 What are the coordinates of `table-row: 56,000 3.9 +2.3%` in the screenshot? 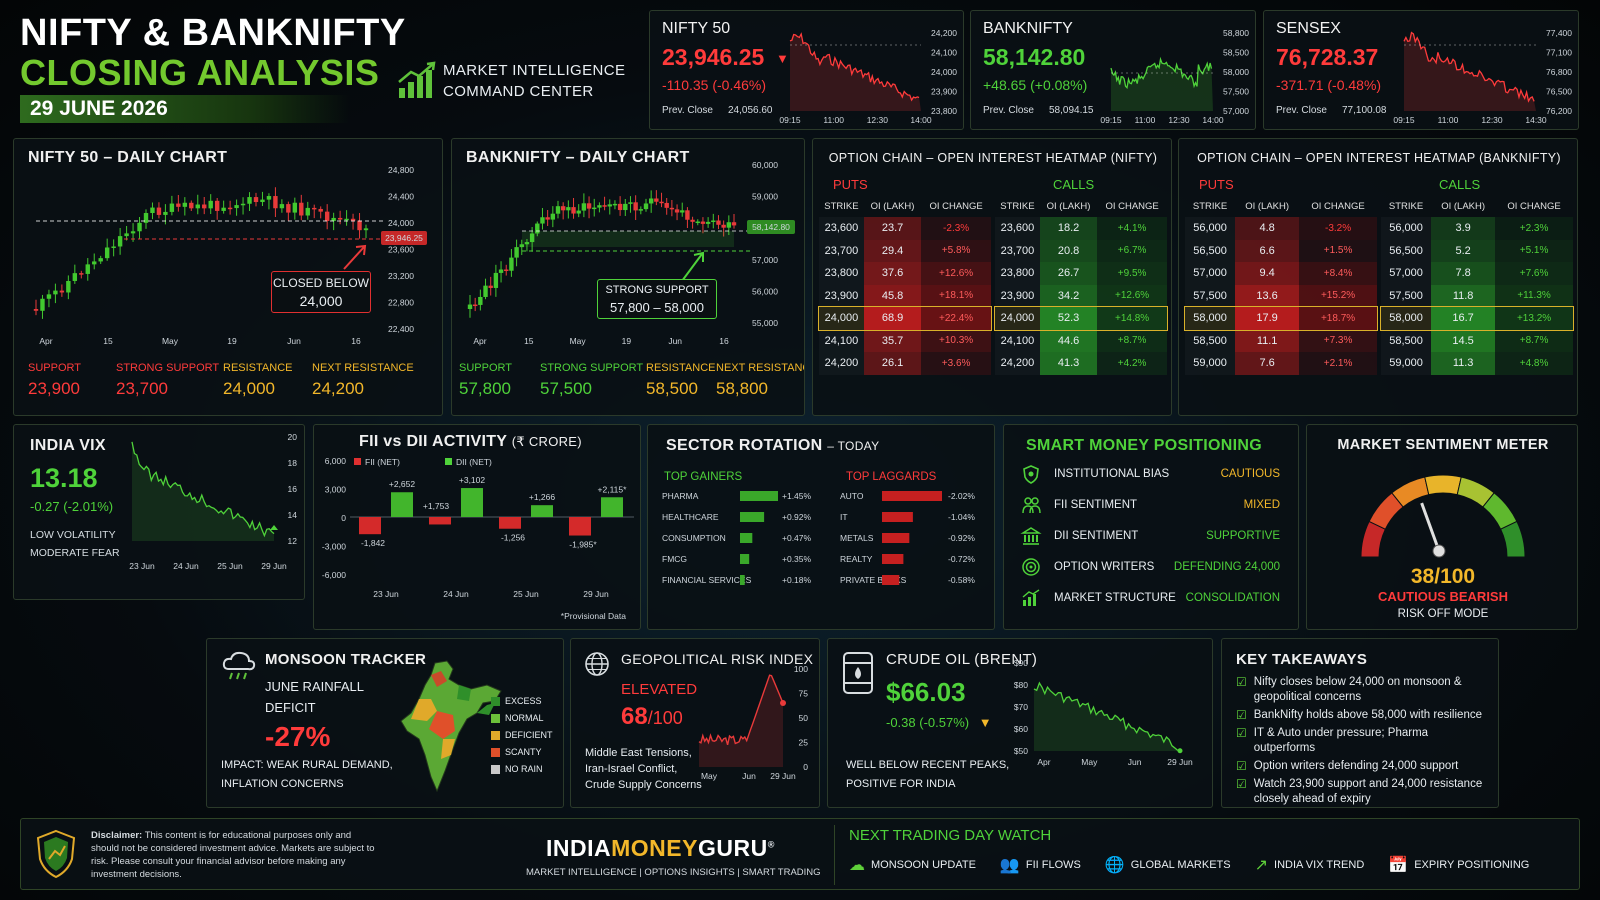 It's located at (1477, 228).